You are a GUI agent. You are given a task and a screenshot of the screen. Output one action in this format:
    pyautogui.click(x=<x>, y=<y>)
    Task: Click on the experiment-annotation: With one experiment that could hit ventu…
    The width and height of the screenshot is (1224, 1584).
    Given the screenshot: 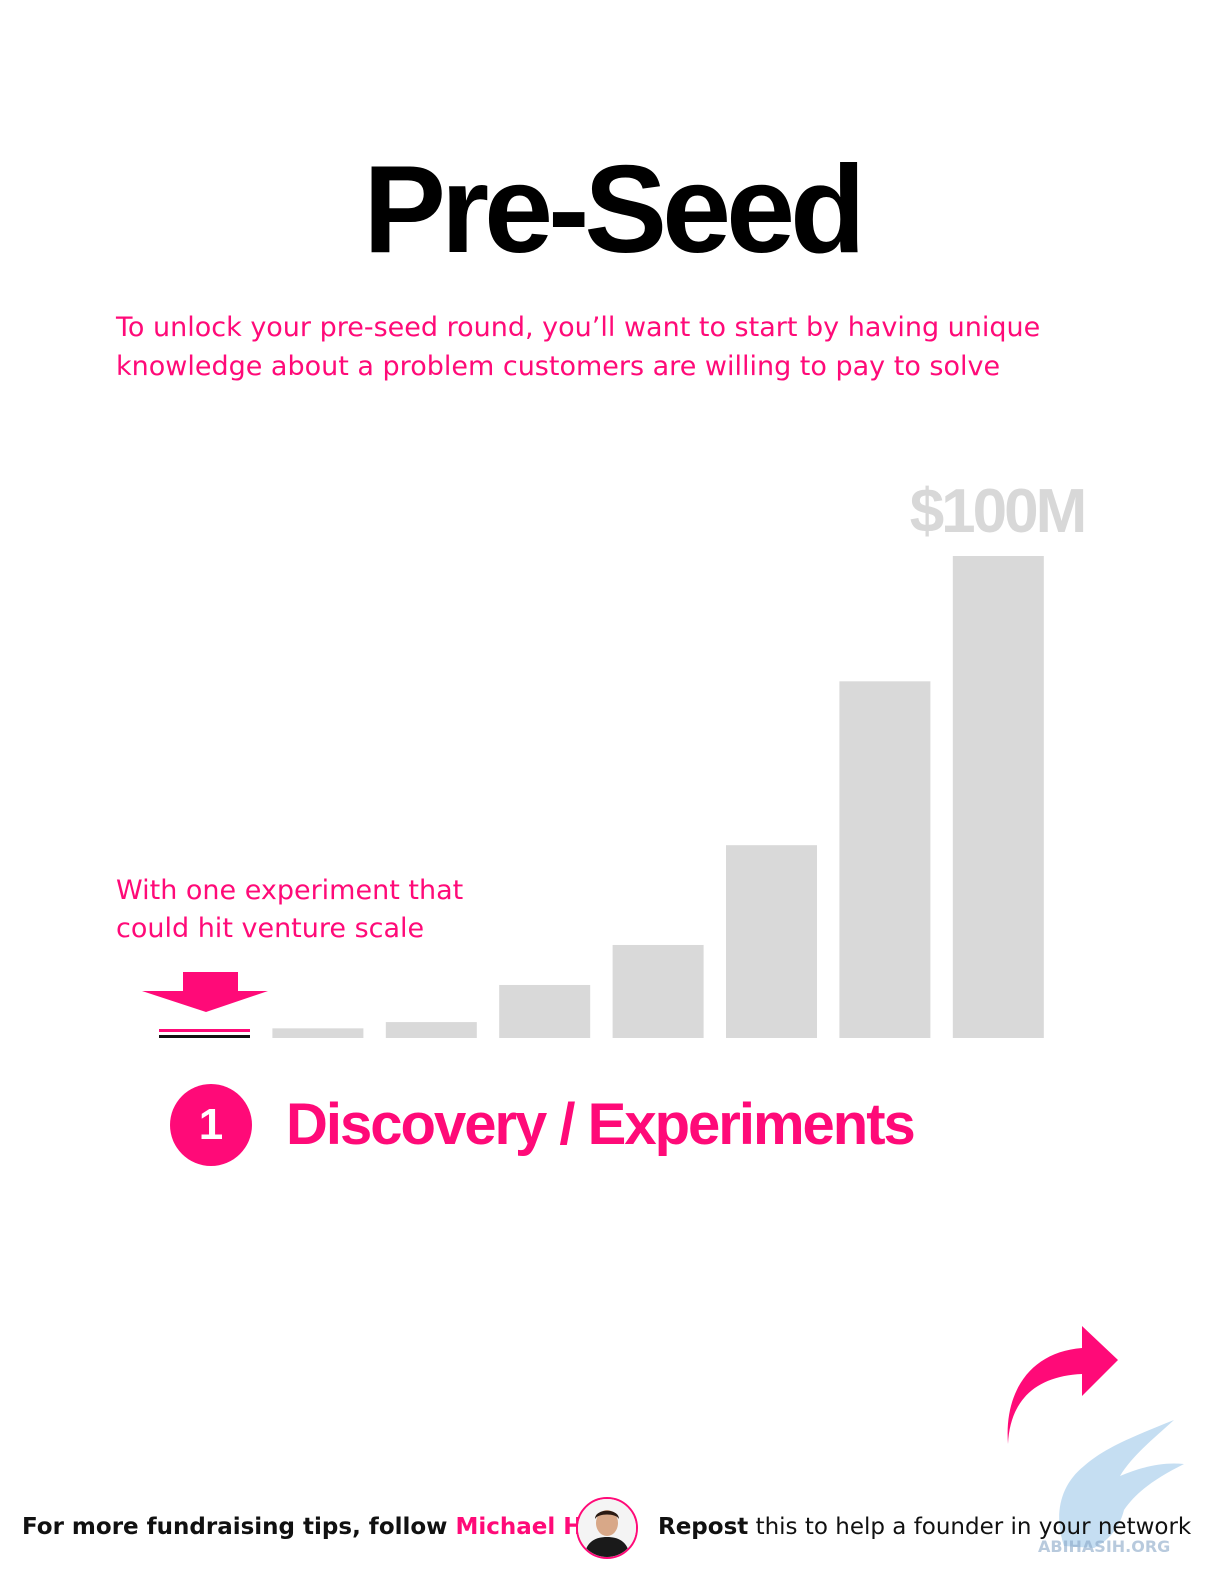 What is the action you would take?
    pyautogui.click(x=290, y=909)
    